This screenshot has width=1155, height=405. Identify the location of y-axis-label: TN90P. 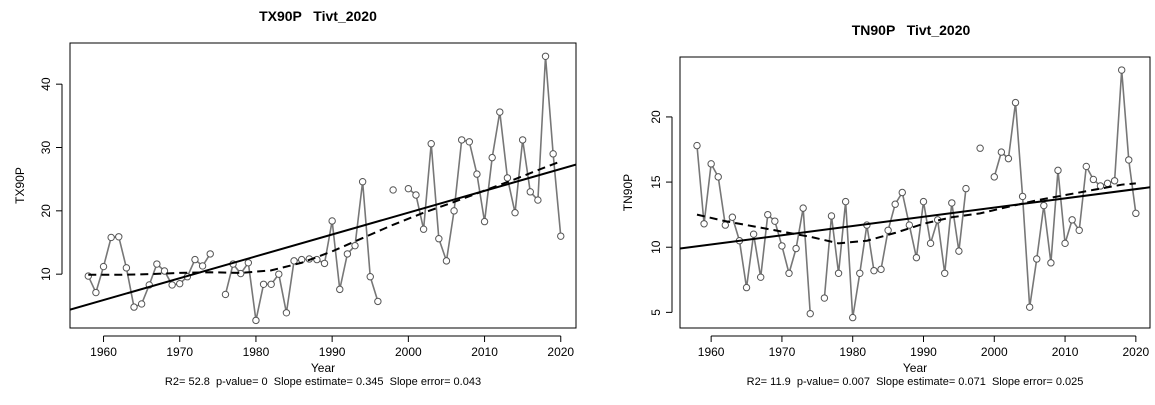
(628, 192).